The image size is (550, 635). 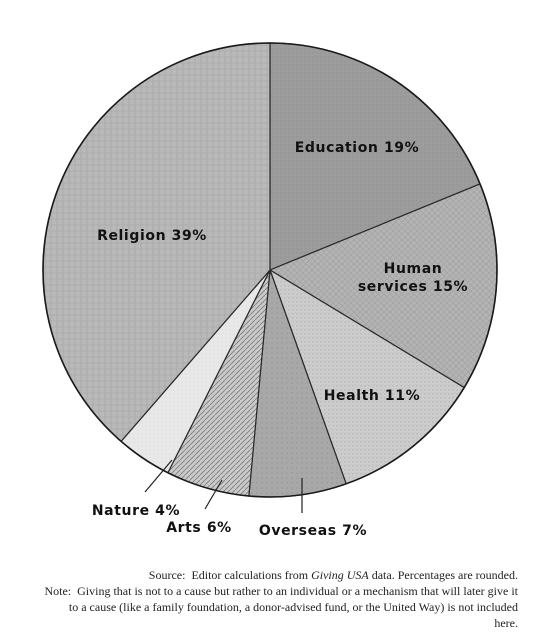 What do you see at coordinates (340, 575) in the screenshot?
I see `source-text-em: Giving USA` at bounding box center [340, 575].